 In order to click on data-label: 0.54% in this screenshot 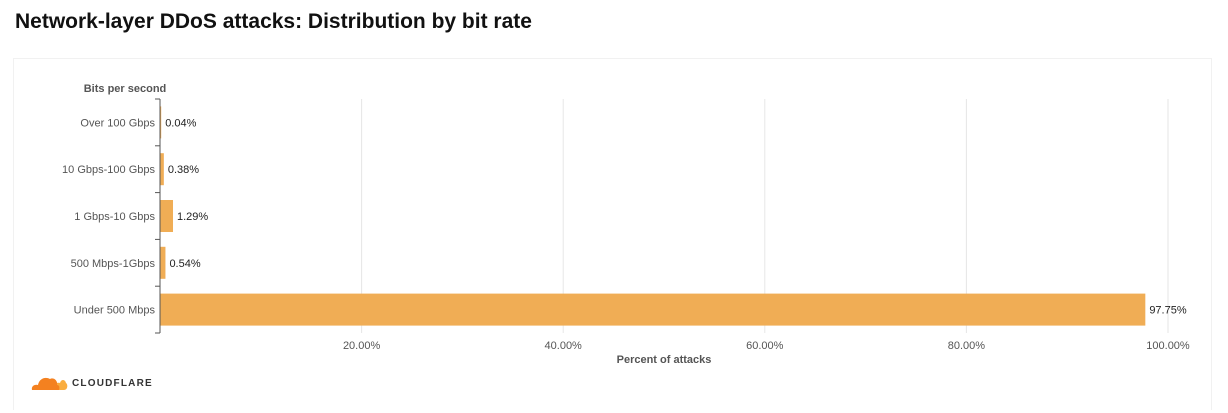, I will do `click(184, 264)`.